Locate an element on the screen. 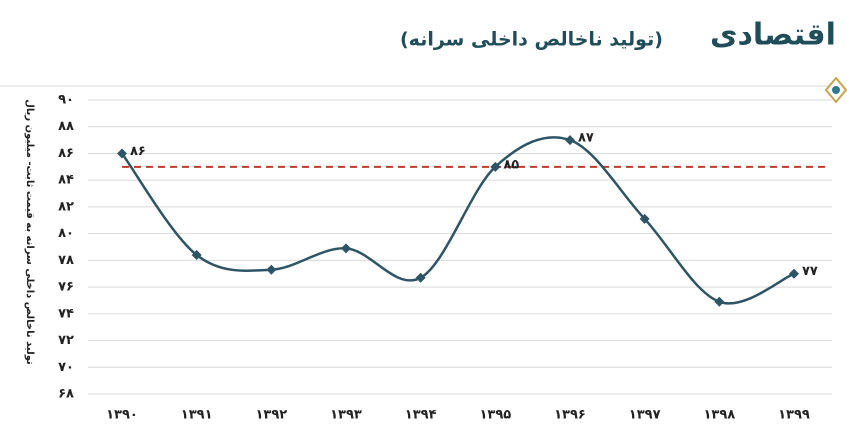 This screenshot has height=436, width=847. x-tick-label: ۱۳۹۱ is located at coordinates (197, 415).